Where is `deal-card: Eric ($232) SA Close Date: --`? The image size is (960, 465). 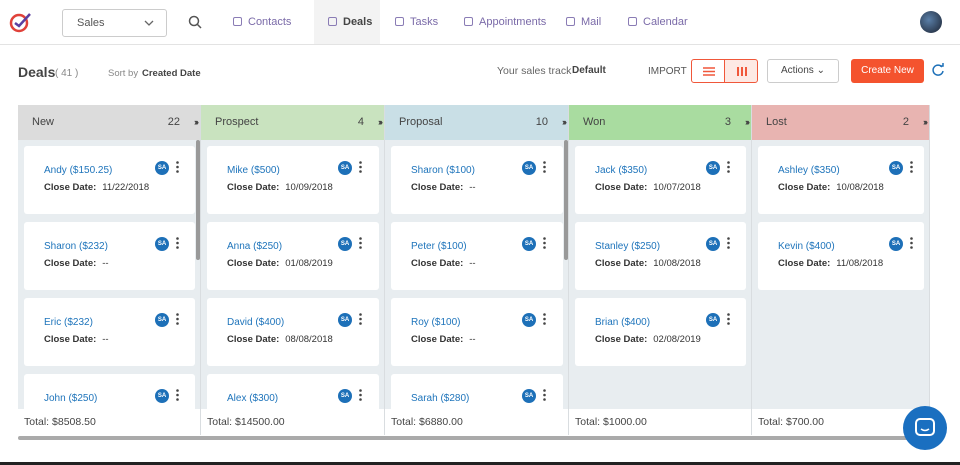
deal-card: Eric ($232) SA Close Date: -- is located at coordinates (109, 332).